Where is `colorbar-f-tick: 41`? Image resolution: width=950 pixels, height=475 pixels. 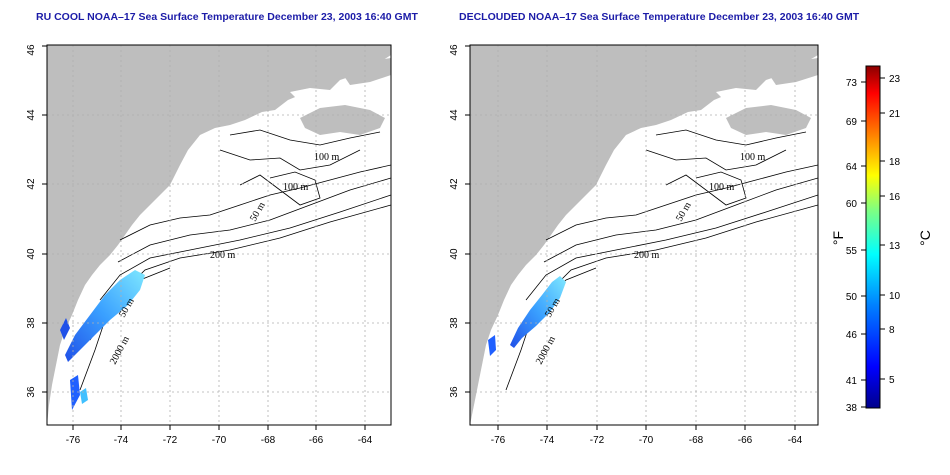 colorbar-f-tick: 41 is located at coordinates (852, 381).